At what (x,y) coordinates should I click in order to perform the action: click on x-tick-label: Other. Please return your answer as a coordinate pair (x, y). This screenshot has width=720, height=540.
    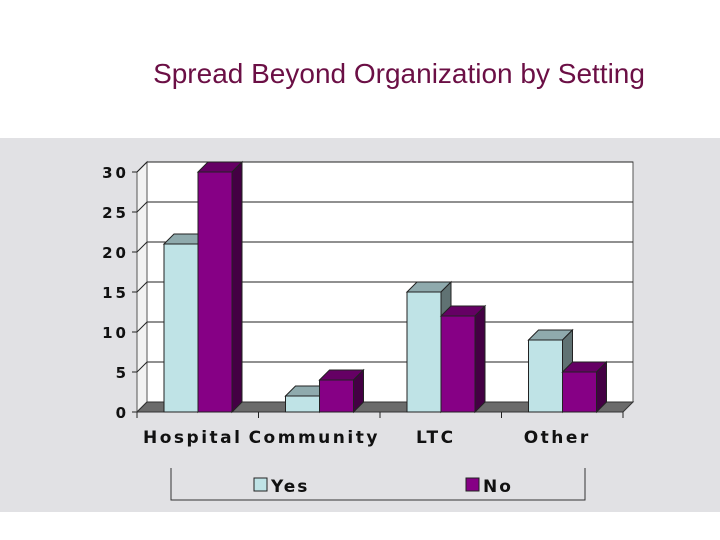
    Looking at the image, I should click on (557, 438).